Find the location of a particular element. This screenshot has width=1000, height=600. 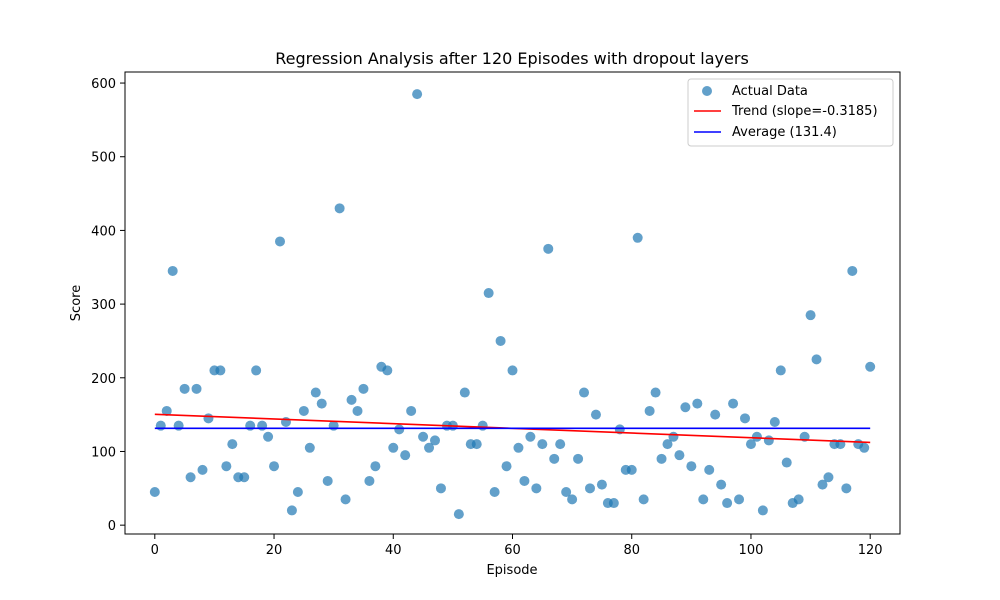

x-axis: 0 20 40 60 80 100 120 is located at coordinates (517, 546).